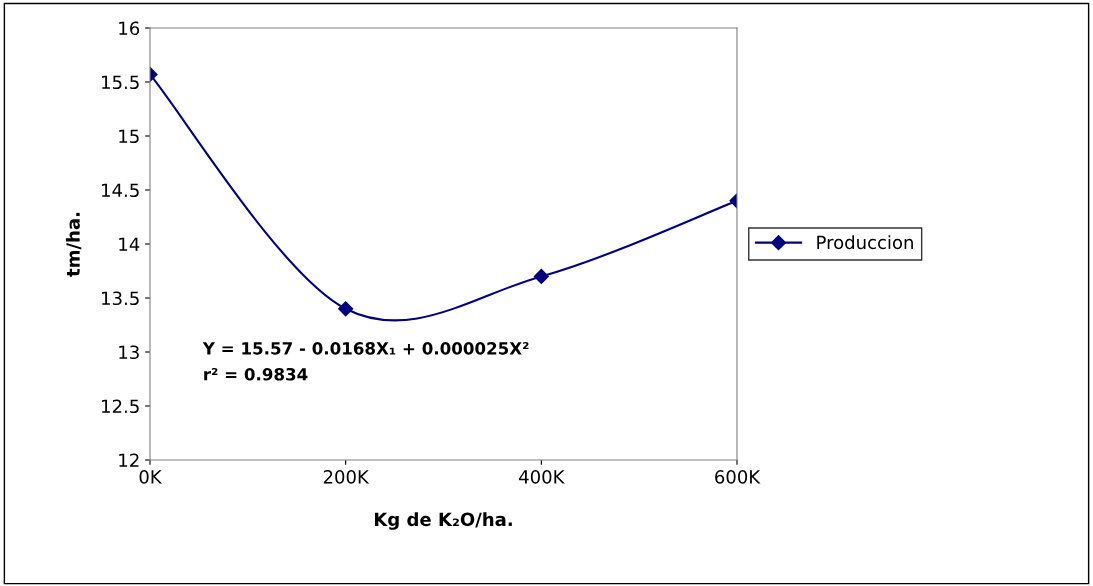  Describe the element at coordinates (443, 521) in the screenshot. I see `x-axis-title: Kg de K₂O/ha.` at that location.